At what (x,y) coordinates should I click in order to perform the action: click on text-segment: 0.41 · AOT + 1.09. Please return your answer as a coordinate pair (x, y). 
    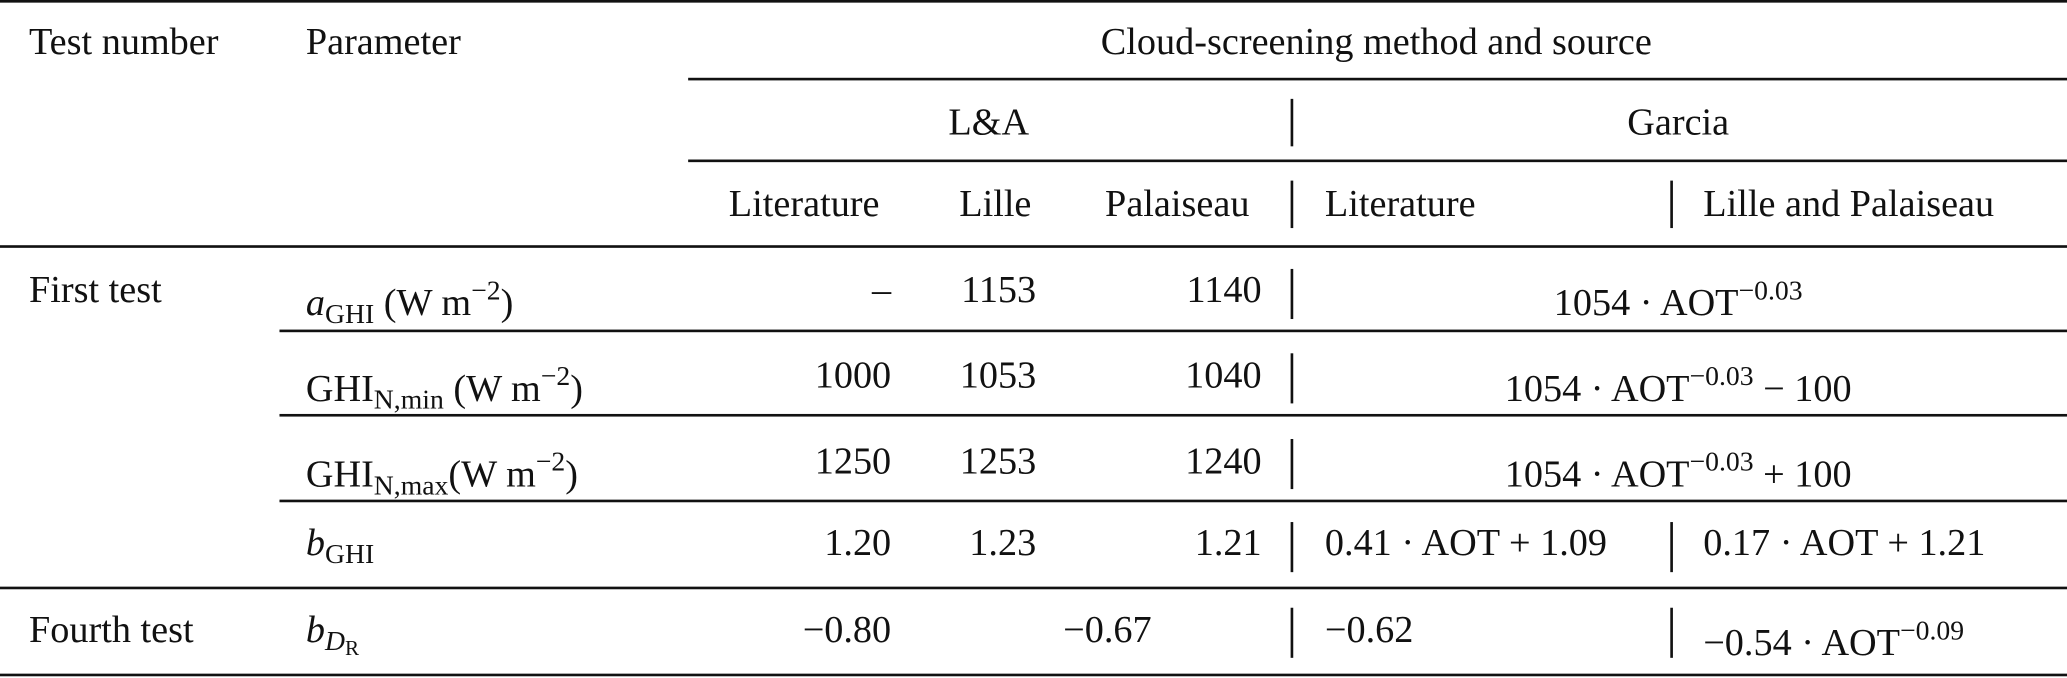
    Looking at the image, I should click on (1466, 543).